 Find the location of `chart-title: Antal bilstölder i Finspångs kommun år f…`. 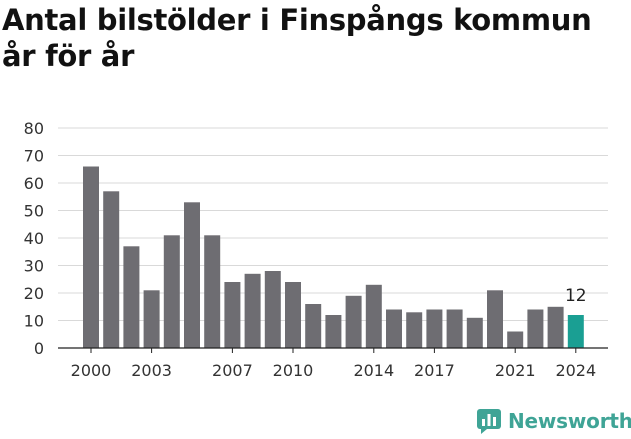

chart-title: Antal bilstölder i Finspångs kommun år f… is located at coordinates (297, 38).